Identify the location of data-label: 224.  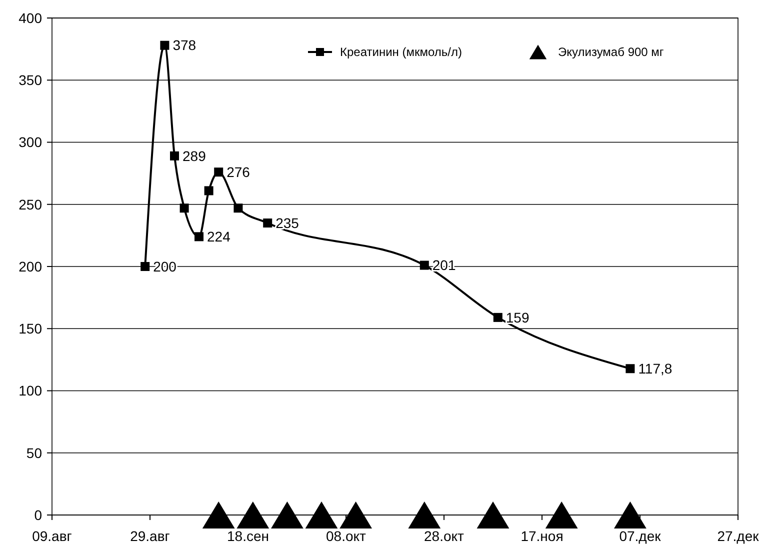
(219, 236).